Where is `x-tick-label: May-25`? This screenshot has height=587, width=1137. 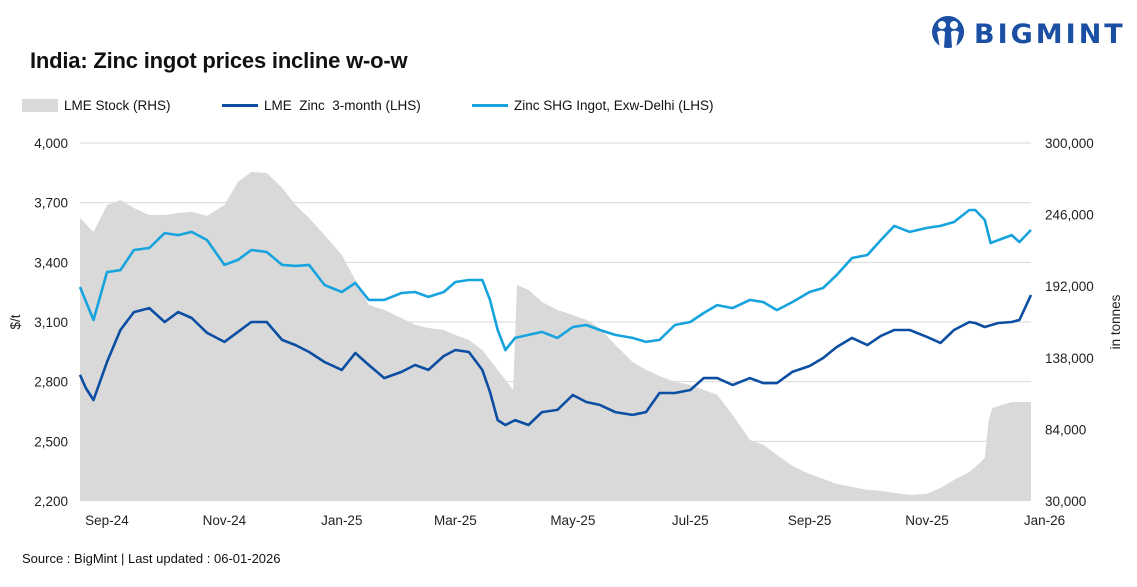 x-tick-label: May-25 is located at coordinates (572, 520).